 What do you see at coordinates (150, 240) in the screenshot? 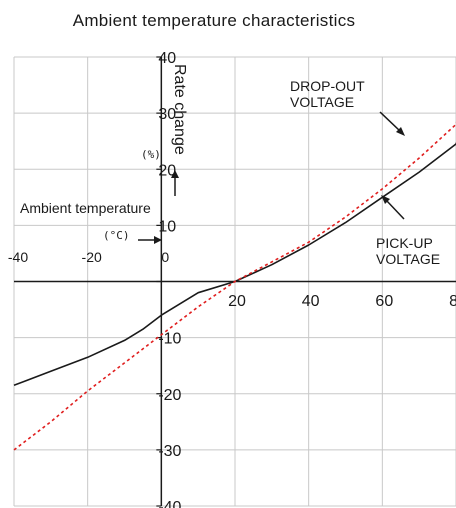
I see `x-arrow-icon` at bounding box center [150, 240].